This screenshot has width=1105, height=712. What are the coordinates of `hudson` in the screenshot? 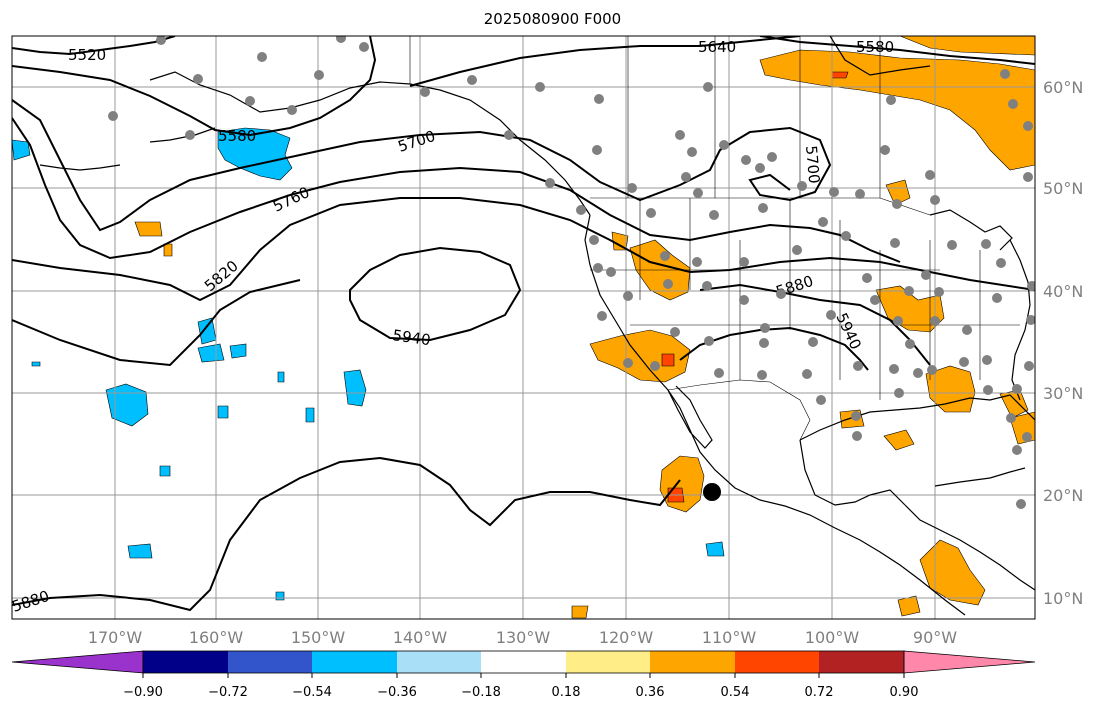 It's located at (880, 56).